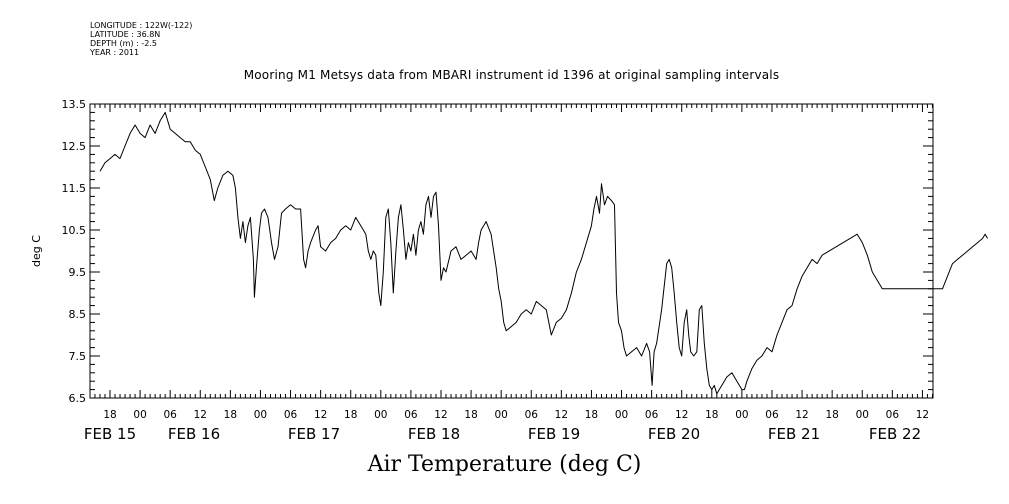 The width and height of the screenshot is (1009, 504). I want to click on x-day-label: FEB 20, so click(674, 434).